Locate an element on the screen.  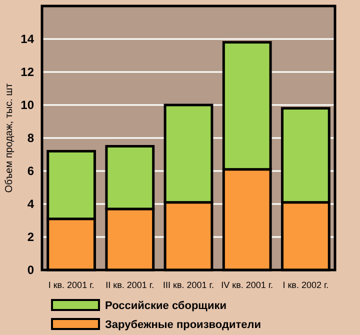
y-tick-label: 0 is located at coordinates (30, 270).